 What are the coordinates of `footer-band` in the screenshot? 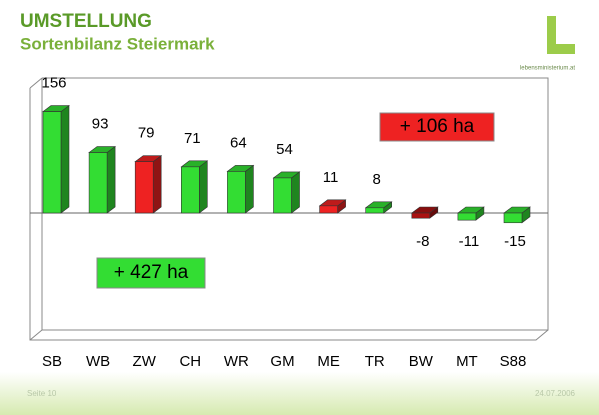 It's located at (299, 393).